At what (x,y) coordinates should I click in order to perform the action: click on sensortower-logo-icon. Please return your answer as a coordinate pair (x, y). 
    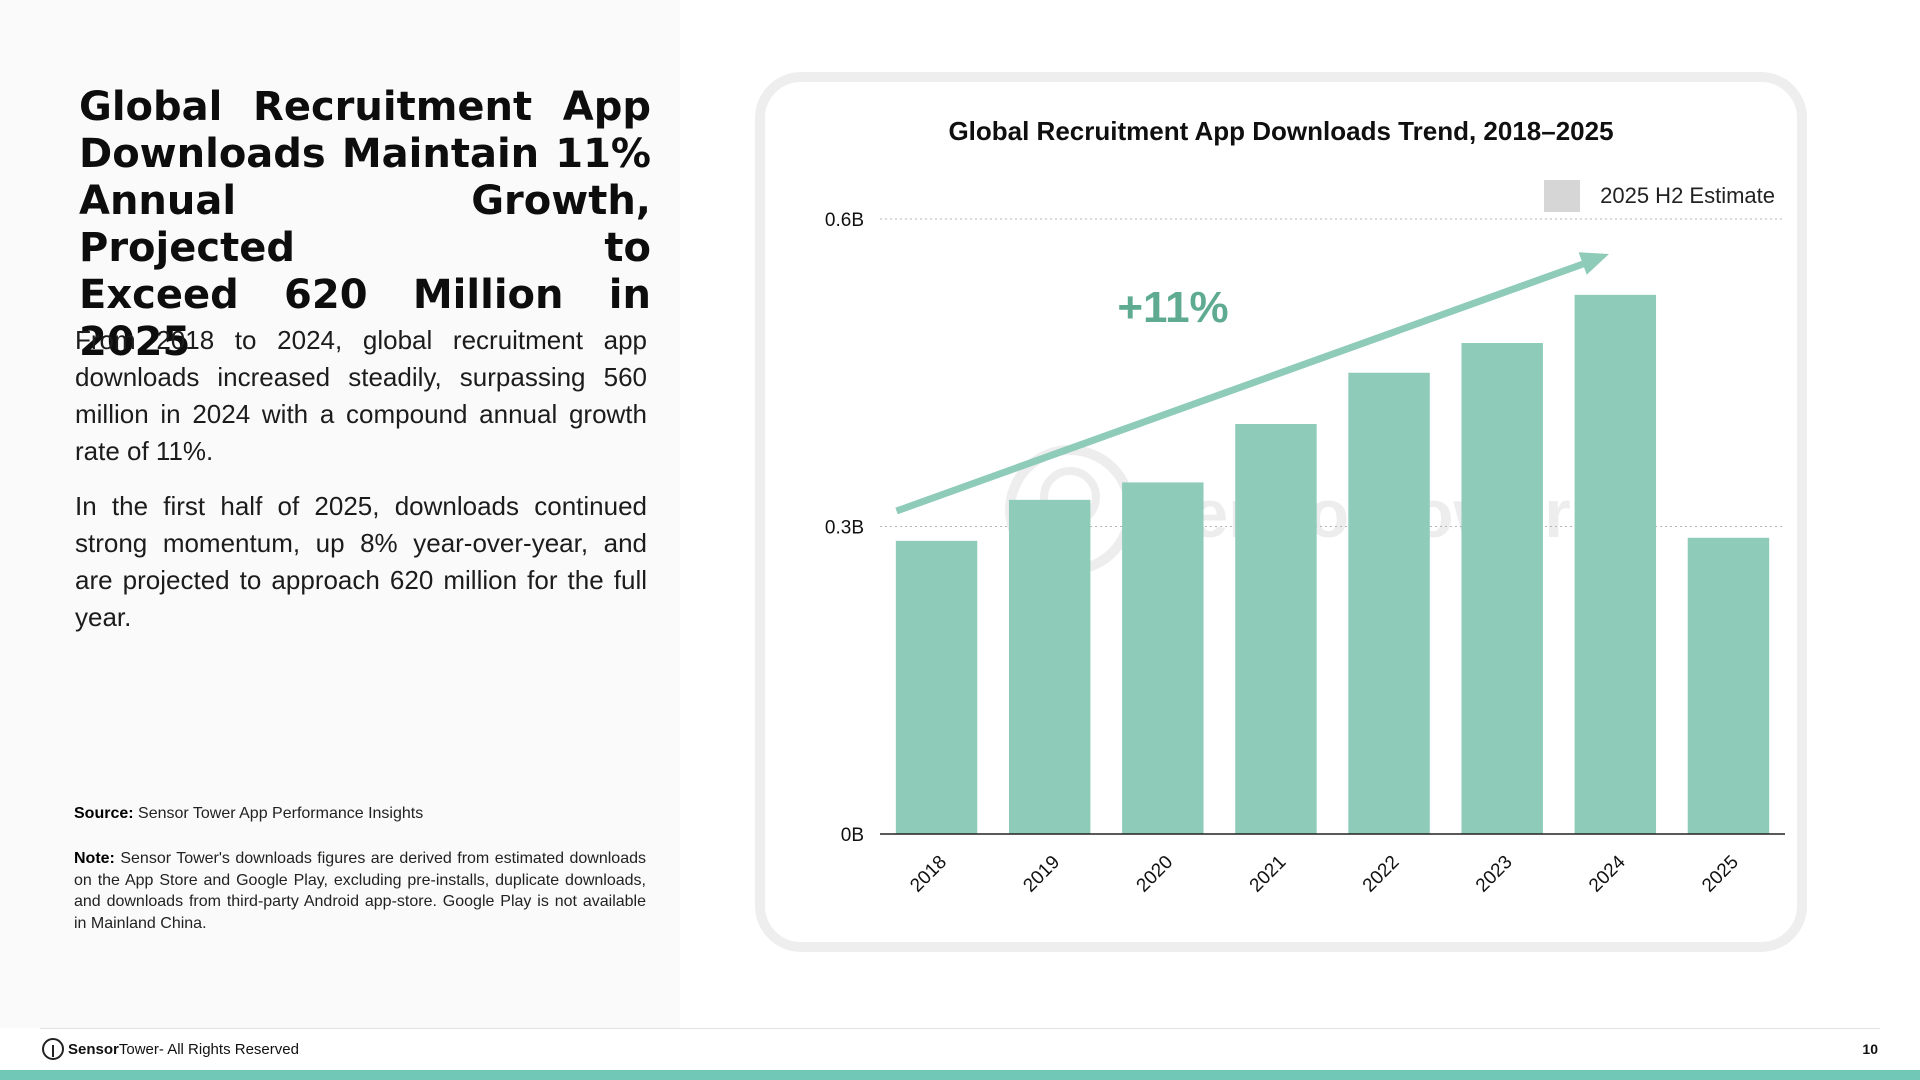
    Looking at the image, I should click on (53, 1049).